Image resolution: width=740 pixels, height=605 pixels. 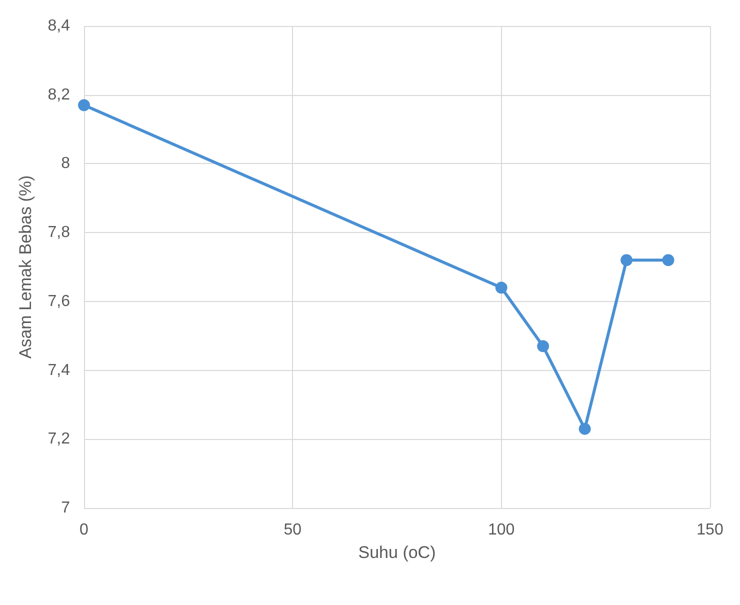 What do you see at coordinates (59, 370) in the screenshot?
I see `y-tick-label: 7,4` at bounding box center [59, 370].